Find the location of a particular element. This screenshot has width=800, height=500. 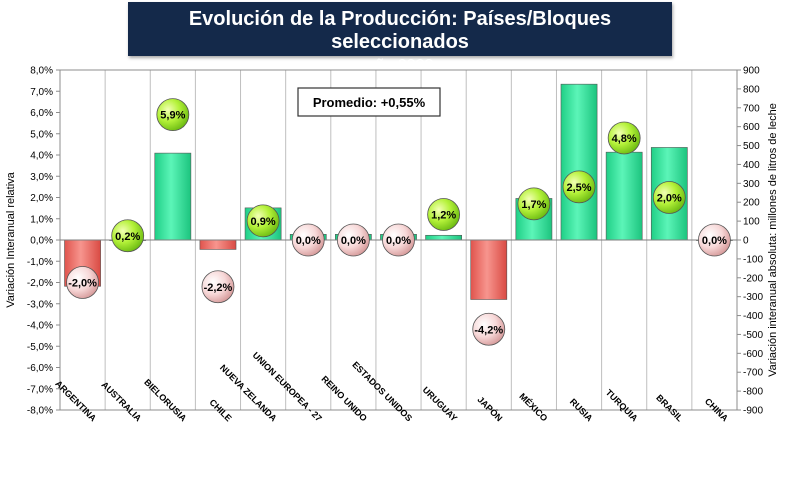

right-tick-label: -900 is located at coordinates (753, 411).